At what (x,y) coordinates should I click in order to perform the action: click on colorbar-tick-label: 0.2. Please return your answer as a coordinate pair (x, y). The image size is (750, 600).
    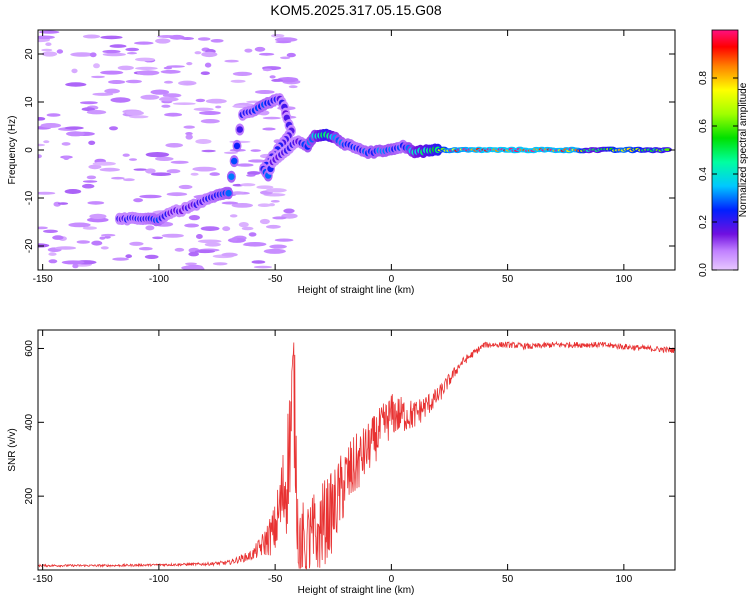
    Looking at the image, I should click on (703, 222).